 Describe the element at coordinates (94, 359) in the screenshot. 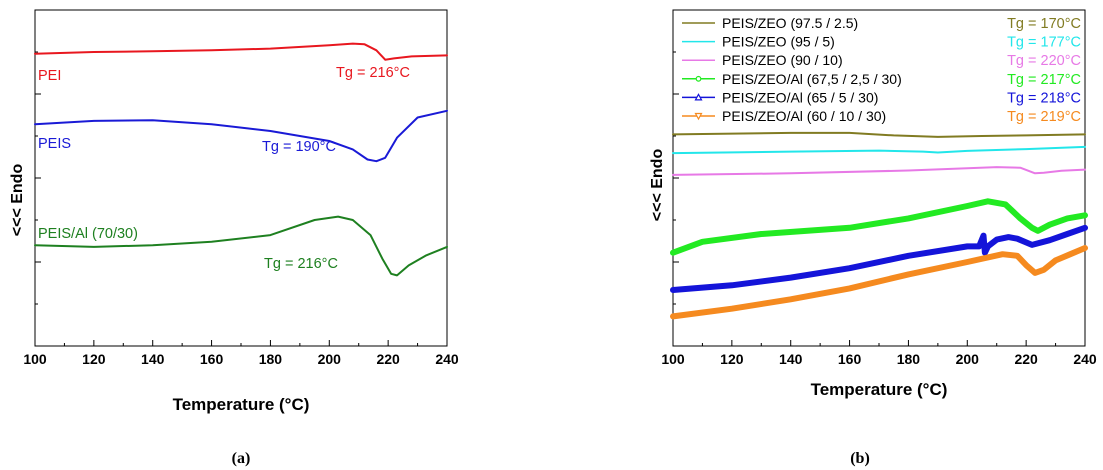

I see `panel-a-x-tick-label: 120` at that location.